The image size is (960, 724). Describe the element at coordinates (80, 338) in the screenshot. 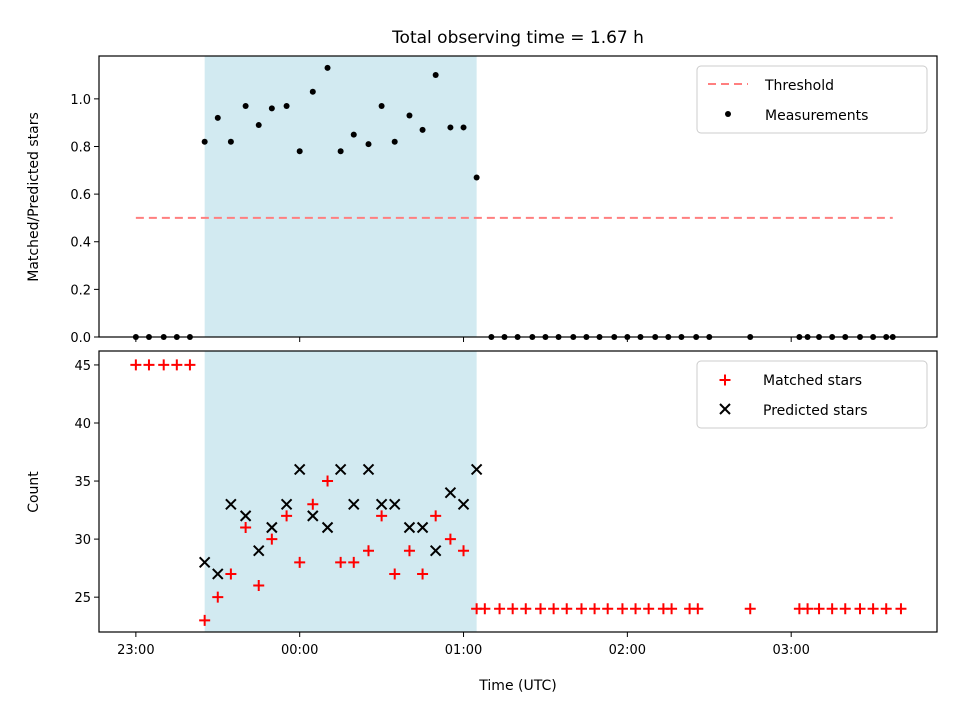

I see `top-y-tick-label: 0.0` at that location.